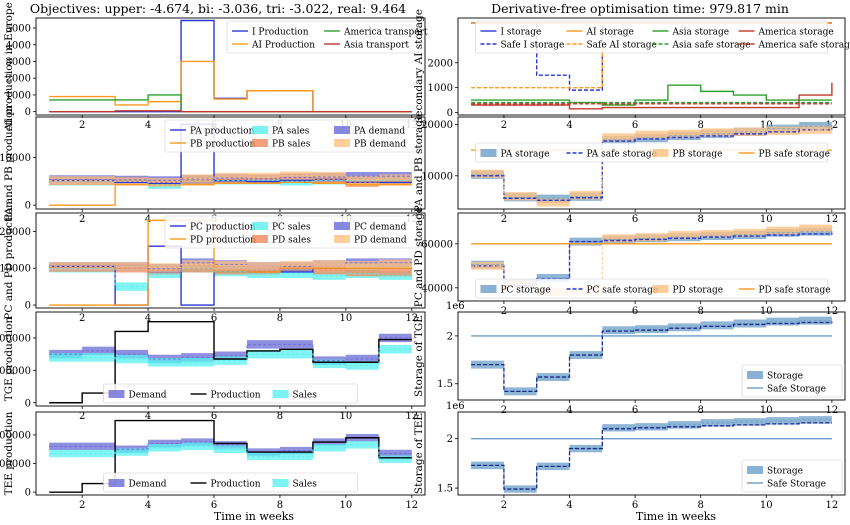  I want to click on legend: Storage Safe Storage, so click(792, 381).